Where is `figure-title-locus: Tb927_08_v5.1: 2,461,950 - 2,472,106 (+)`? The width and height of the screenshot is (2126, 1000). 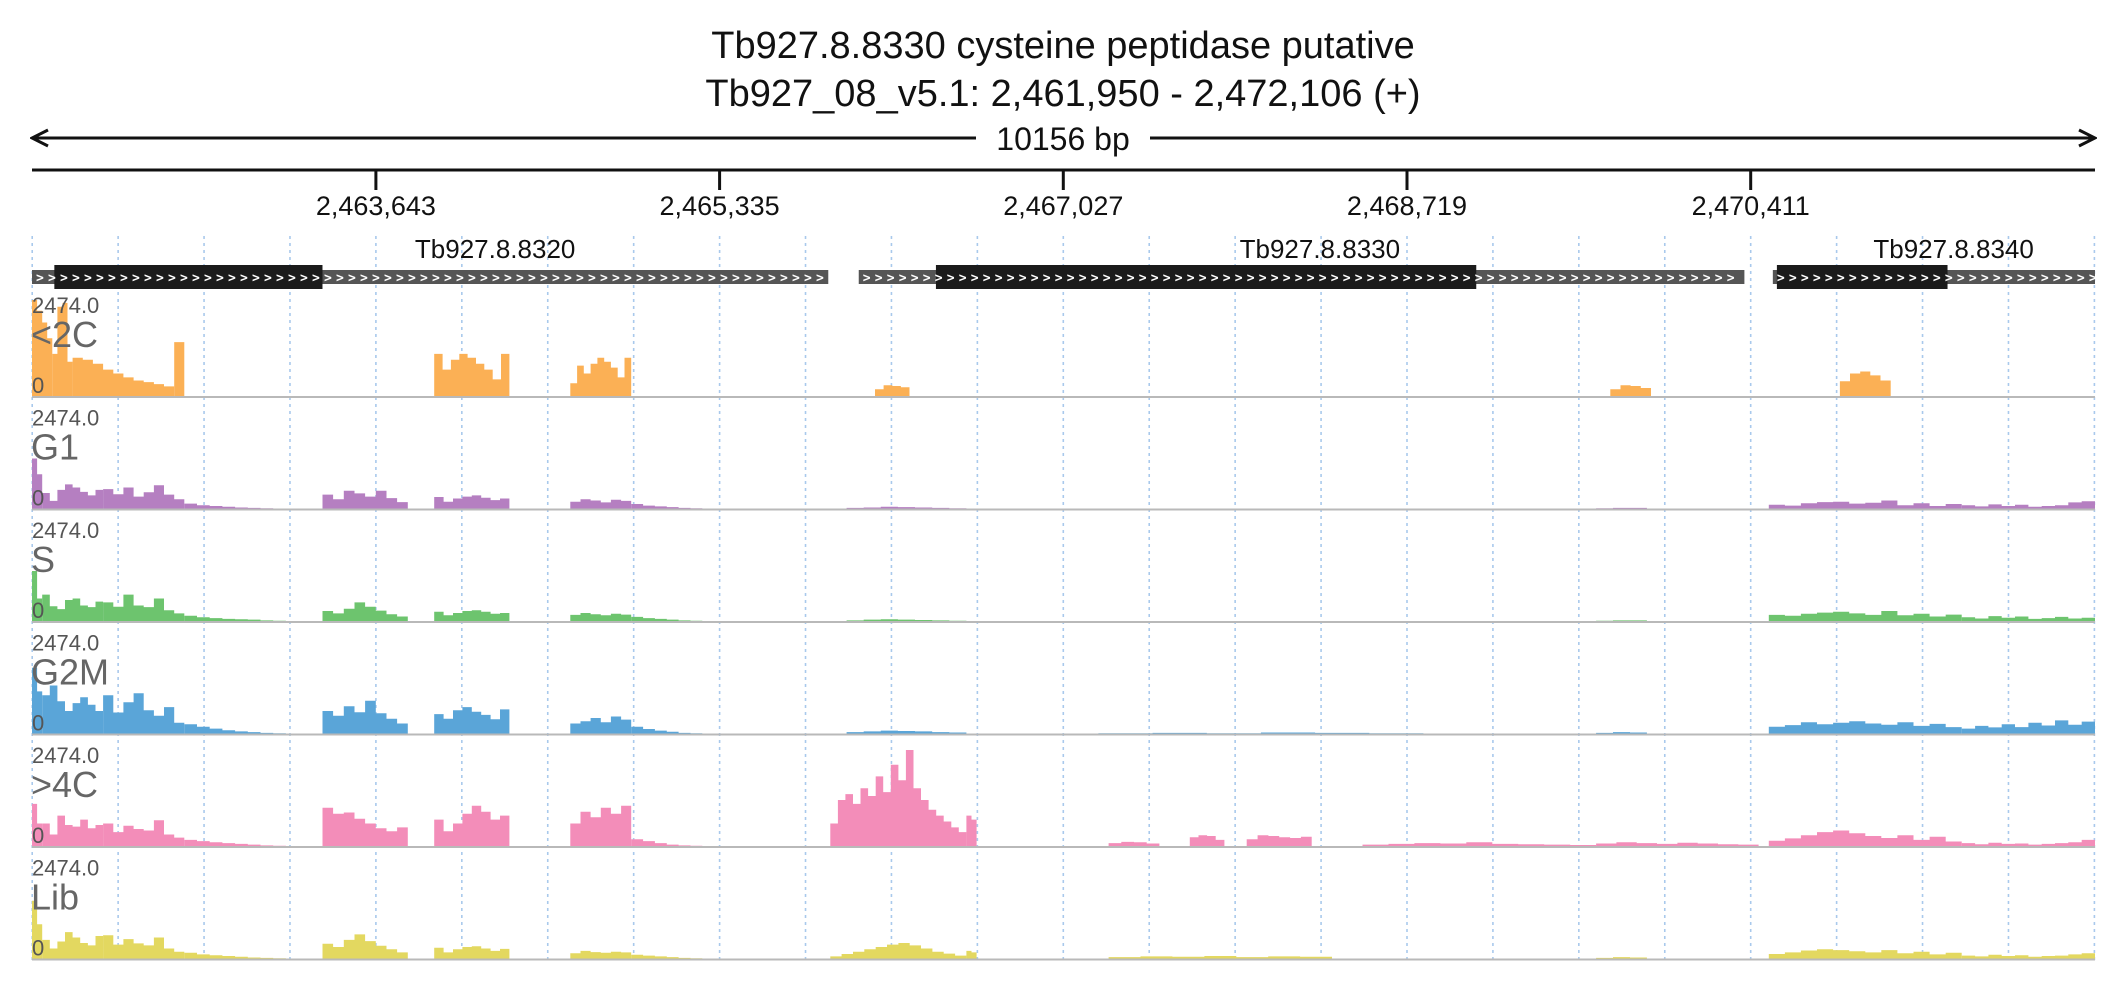
figure-title-locus: Tb927_08_v5.1: 2,461,950 - 2,472,106 (+) is located at coordinates (1062, 94).